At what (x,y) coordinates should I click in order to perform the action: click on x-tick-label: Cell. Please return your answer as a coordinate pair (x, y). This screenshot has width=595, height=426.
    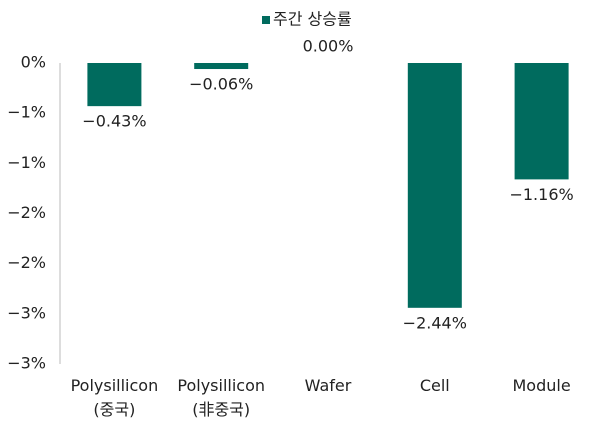
    Looking at the image, I should click on (435, 385).